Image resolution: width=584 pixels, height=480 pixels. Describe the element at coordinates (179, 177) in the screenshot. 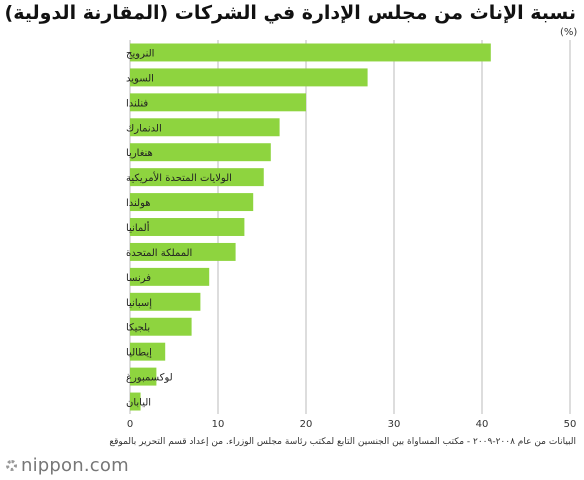

I see `category-label: الولايات المتحدة الأمريكية` at that location.